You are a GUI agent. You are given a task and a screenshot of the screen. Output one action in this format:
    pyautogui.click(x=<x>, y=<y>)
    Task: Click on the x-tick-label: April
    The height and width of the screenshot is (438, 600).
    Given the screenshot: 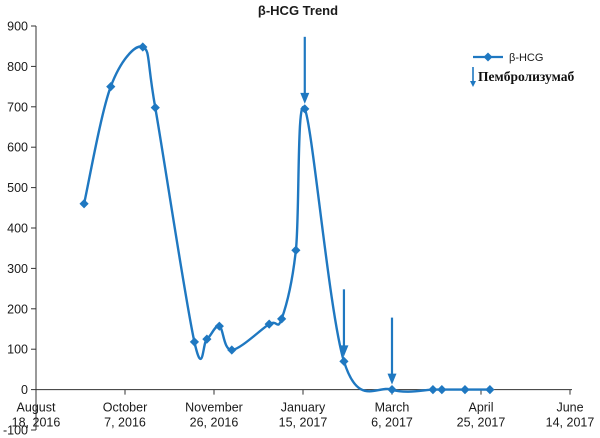 What is the action you would take?
    pyautogui.click(x=480, y=408)
    